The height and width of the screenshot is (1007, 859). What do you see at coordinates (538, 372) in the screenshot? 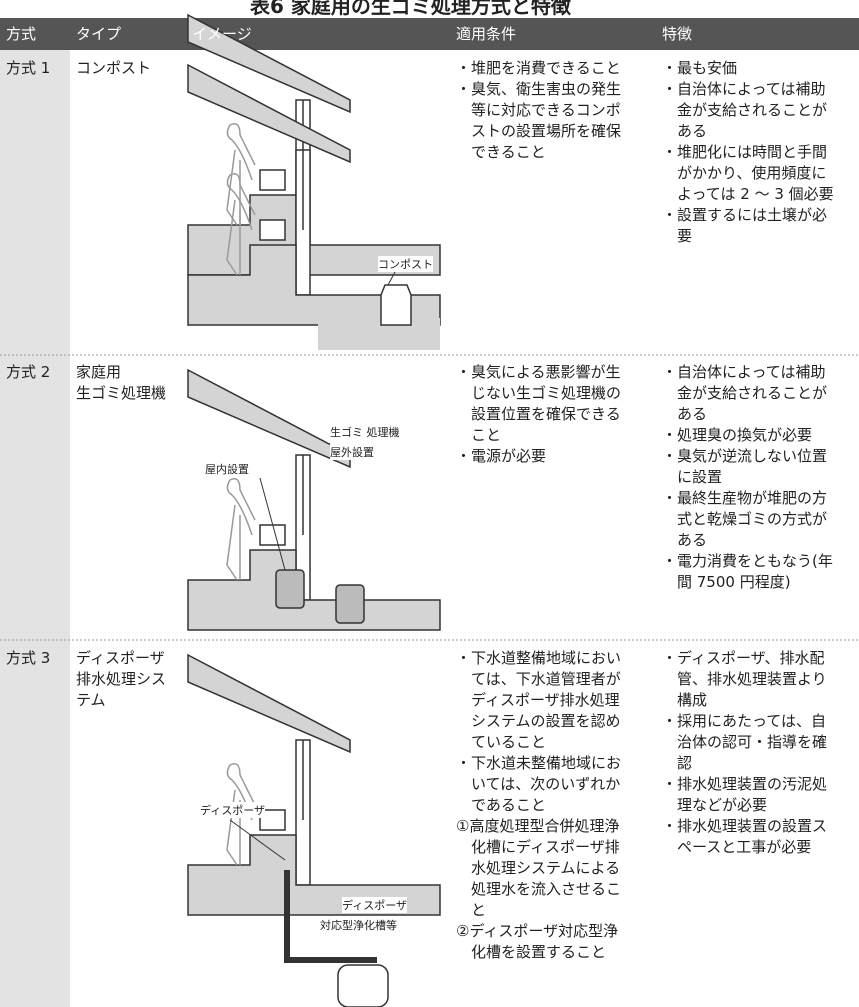
I see `condition-line: ・臭気による悪影響が生` at bounding box center [538, 372].